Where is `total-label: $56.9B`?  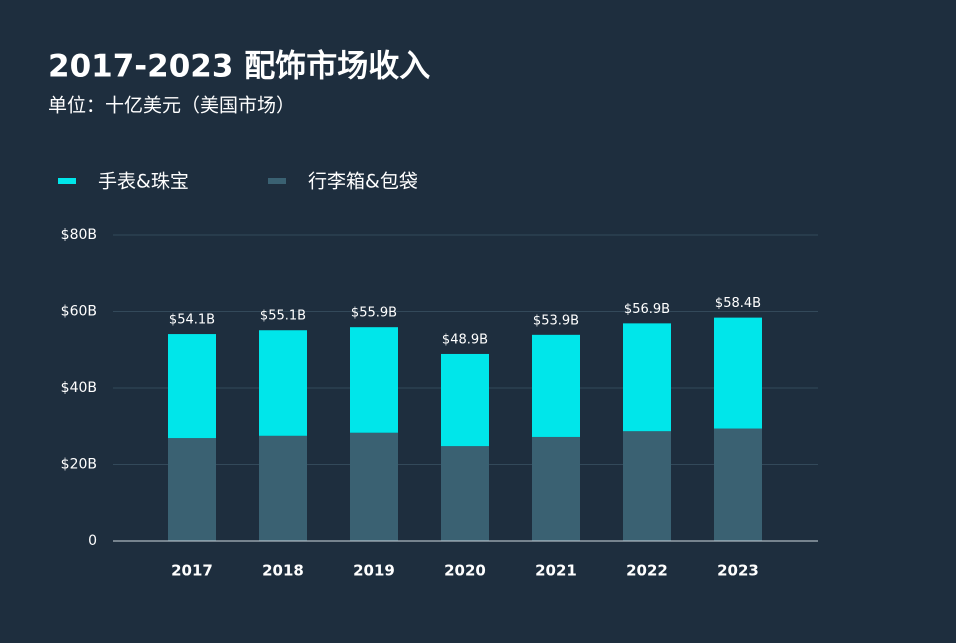 total-label: $56.9B is located at coordinates (647, 309).